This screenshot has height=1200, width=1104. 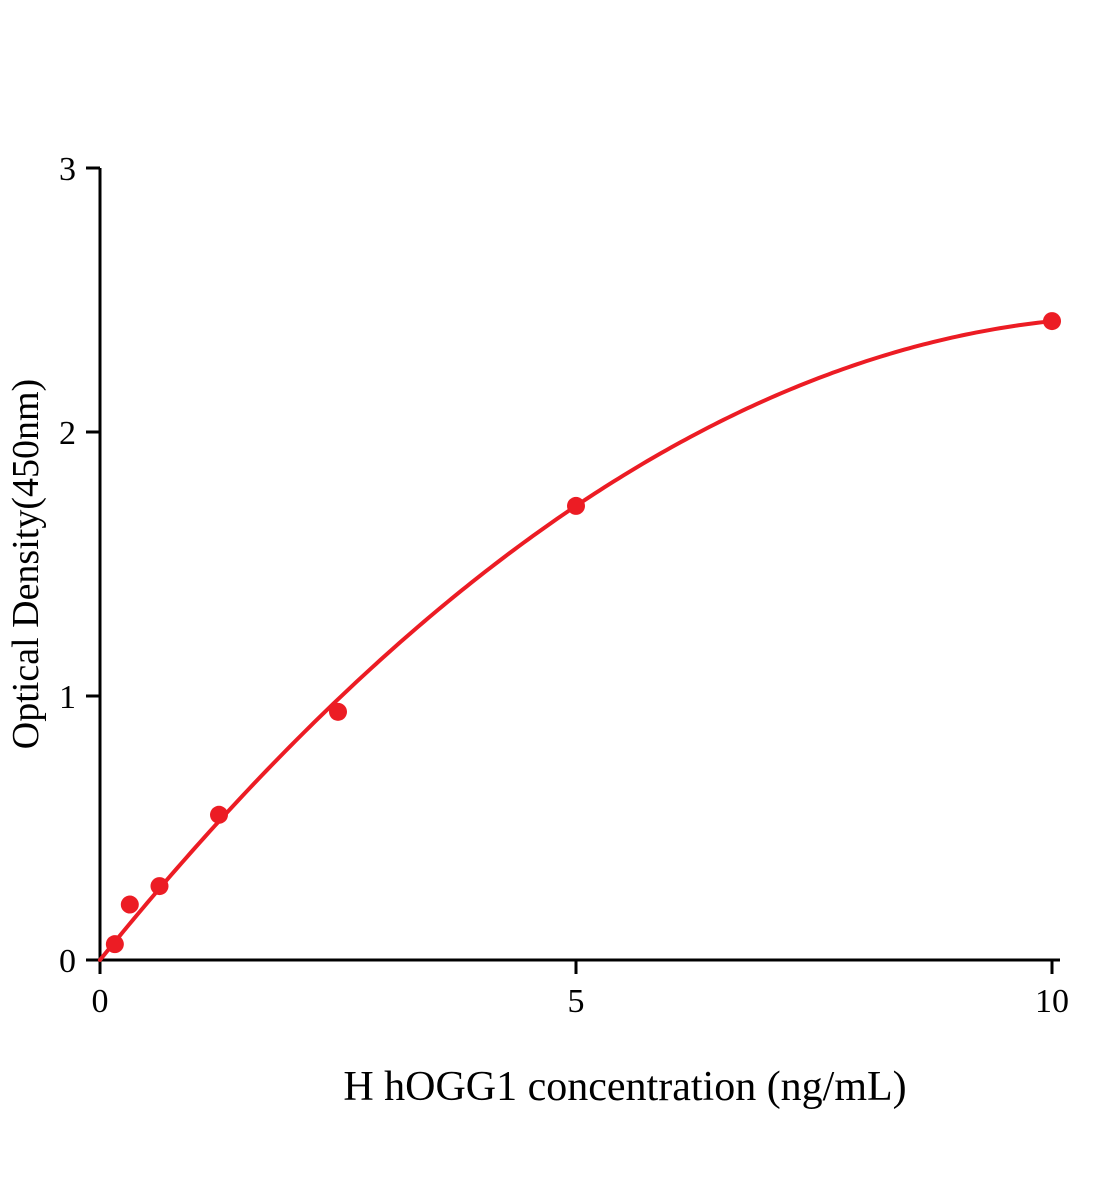 I want to click on x-tick-label: 5, so click(x=576, y=1001).